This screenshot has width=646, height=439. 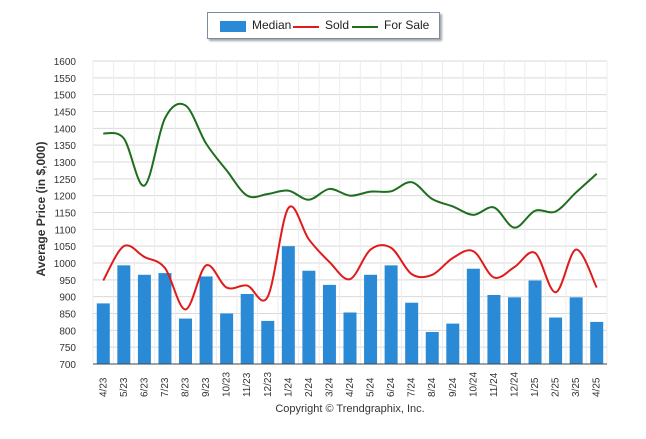 I want to click on legend-median-label: Median, so click(x=271, y=25).